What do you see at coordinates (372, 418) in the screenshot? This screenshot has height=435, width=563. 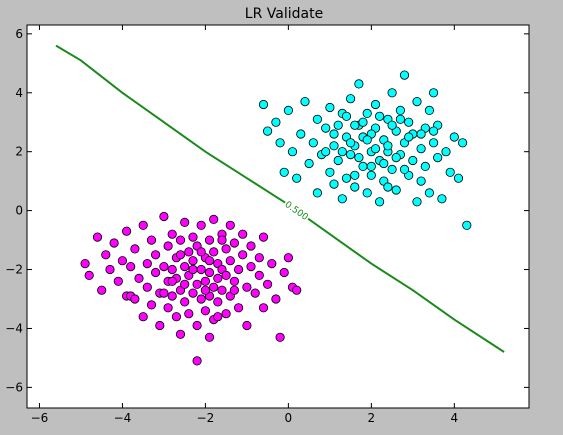 I see `x-tick-label: 2` at bounding box center [372, 418].